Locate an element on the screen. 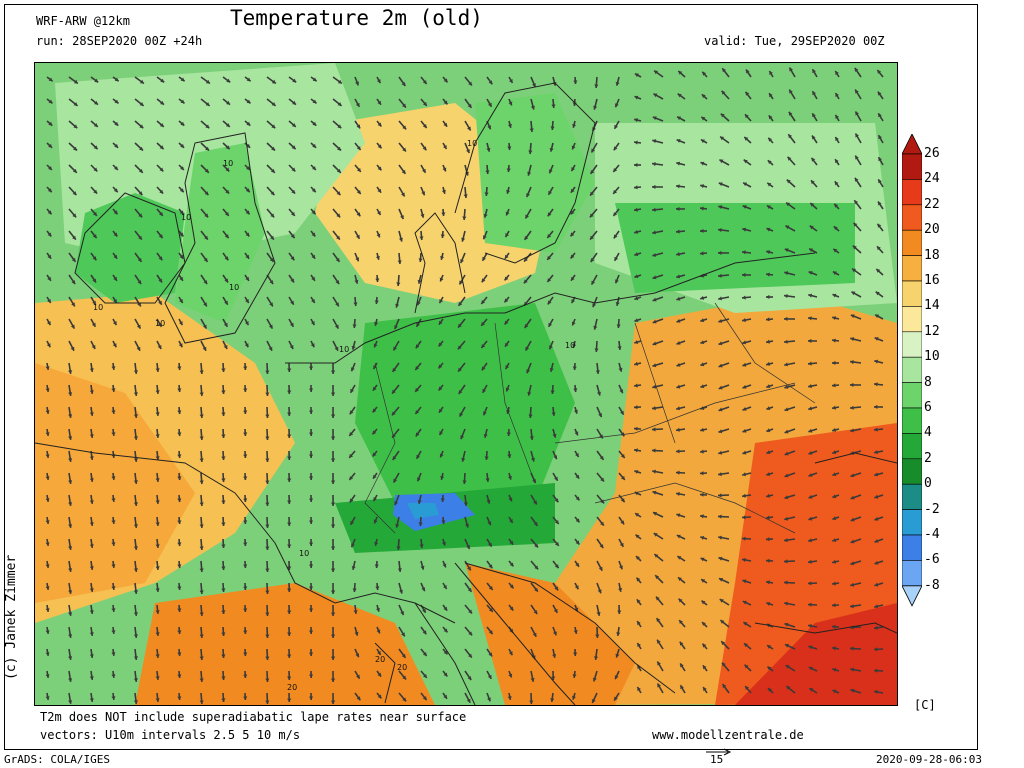 The height and width of the screenshot is (768, 1024). warm-field-tyrrhenian is located at coordinates (285, 644).